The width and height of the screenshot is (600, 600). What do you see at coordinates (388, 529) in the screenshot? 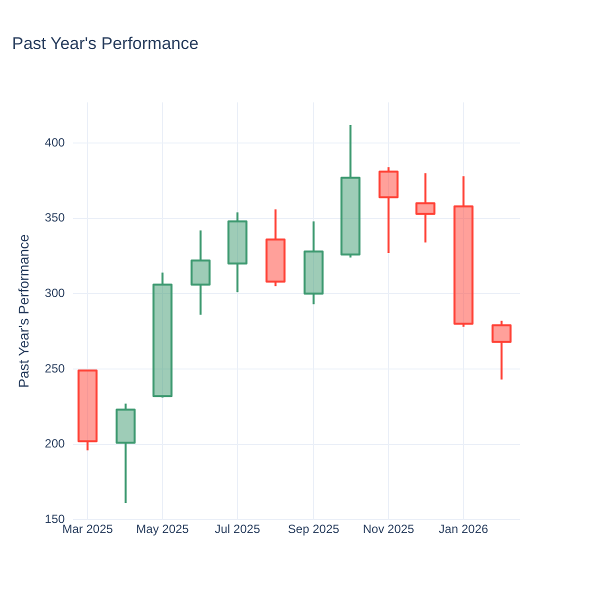
I see `x-tick-label: Nov 2025` at bounding box center [388, 529].